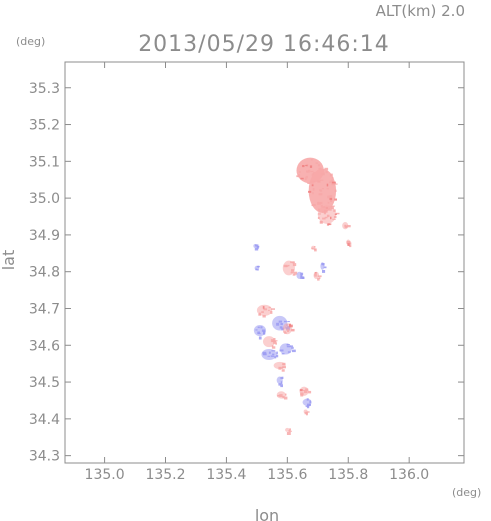  Describe the element at coordinates (105, 475) in the screenshot. I see `x-tick-label: 135.0` at that location.